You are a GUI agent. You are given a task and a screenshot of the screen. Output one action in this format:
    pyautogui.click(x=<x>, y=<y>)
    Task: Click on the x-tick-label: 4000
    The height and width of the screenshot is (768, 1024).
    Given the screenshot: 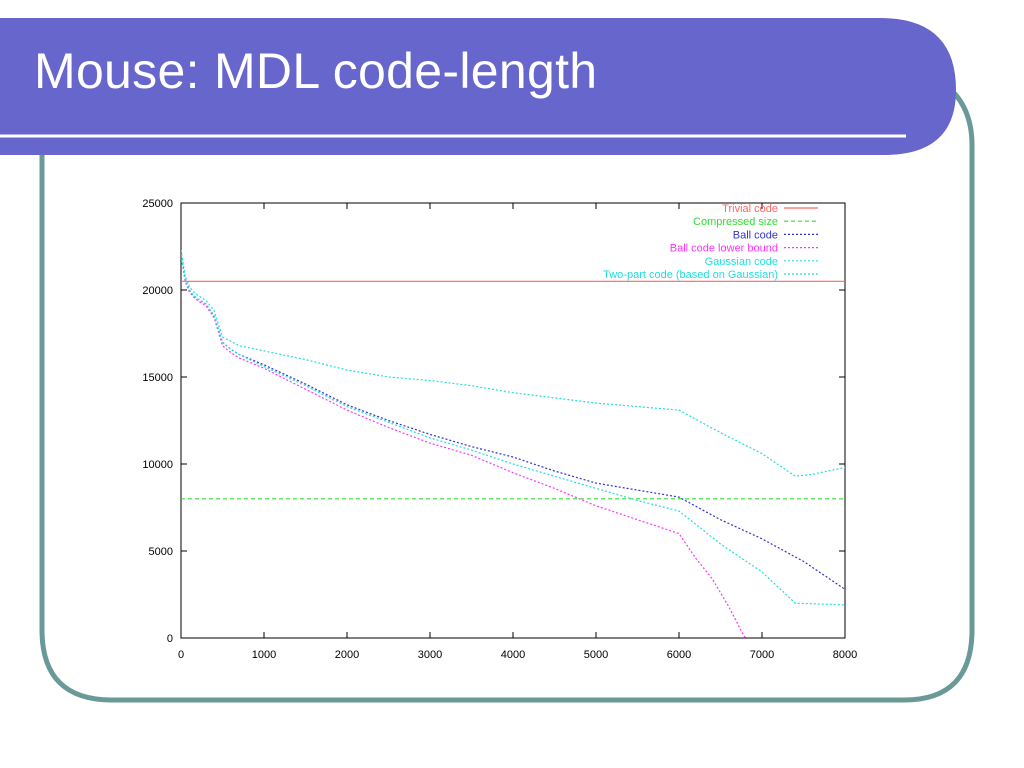 What is the action you would take?
    pyautogui.click(x=513, y=655)
    